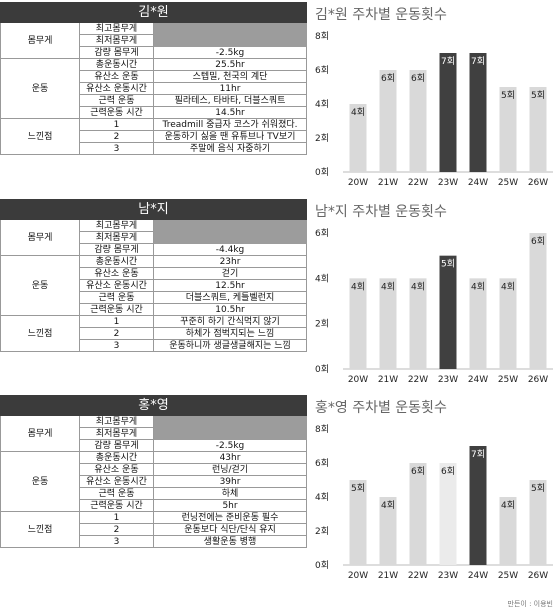  Describe the element at coordinates (116, 88) in the screenshot. I see `row-label: 유산소 운동시간` at that location.